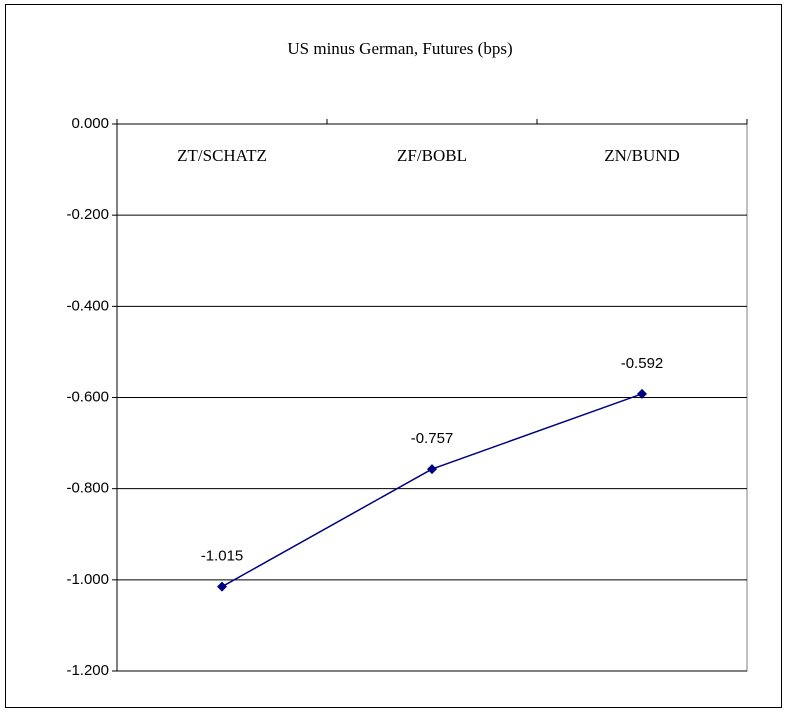  What do you see at coordinates (87, 305) in the screenshot?
I see `y-tick-label: -0.400` at bounding box center [87, 305].